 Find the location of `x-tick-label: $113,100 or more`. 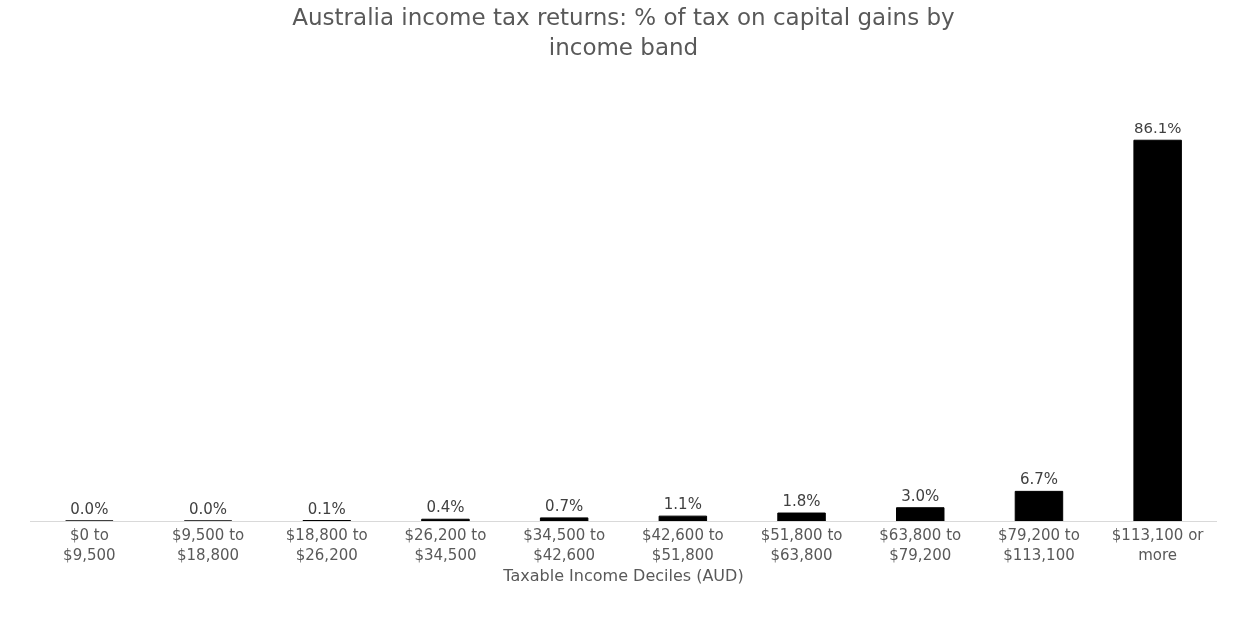

x-tick-label: $113,100 or more is located at coordinates (1158, 545).